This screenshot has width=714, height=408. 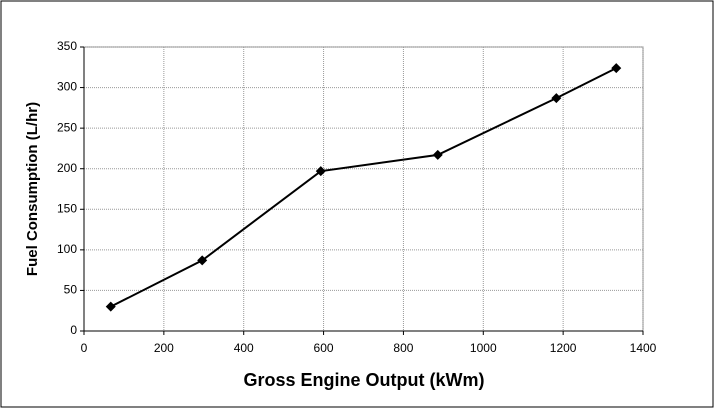 I want to click on y-tick-label: 200, so click(x=67, y=168).